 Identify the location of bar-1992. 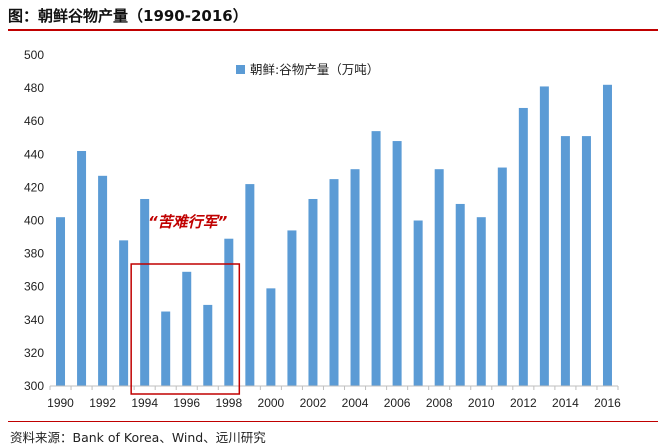
(103, 280).